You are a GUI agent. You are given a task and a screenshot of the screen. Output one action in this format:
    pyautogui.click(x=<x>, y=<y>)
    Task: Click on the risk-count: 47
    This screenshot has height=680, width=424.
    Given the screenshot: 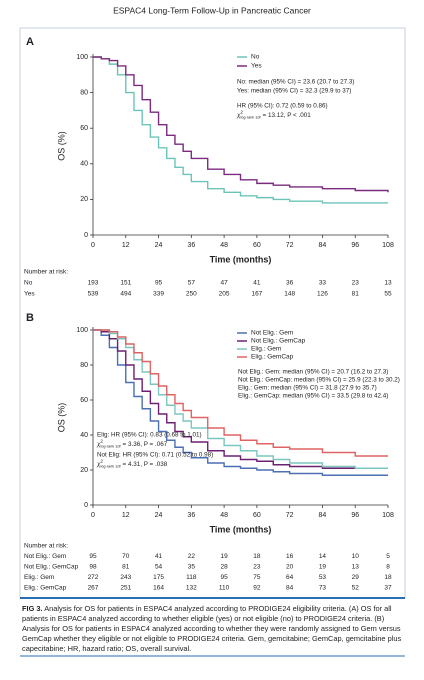 What is the action you would take?
    pyautogui.click(x=224, y=283)
    